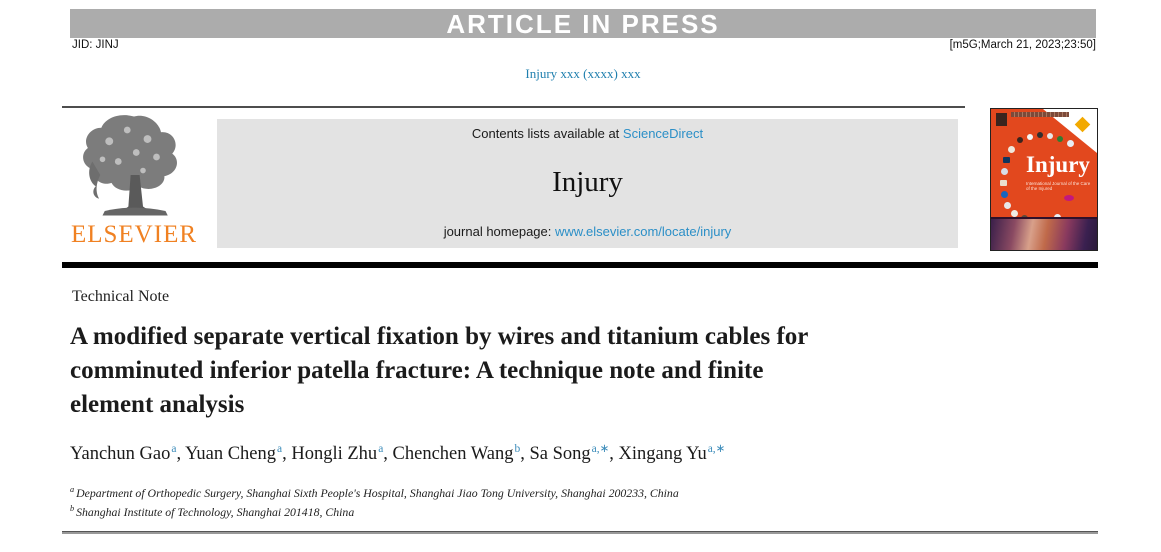 Image resolution: width=1161 pixels, height=552 pixels. Describe the element at coordinates (583, 46) in the screenshot. I see `meta-row: JID: JINJ [m5G;March 21, 2023;23:50]` at that location.